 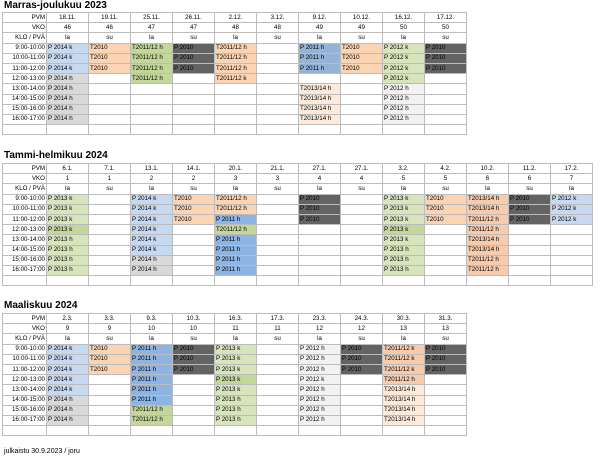 I want to click on time-slot-label: 12:00-13:00, so click(x=24, y=230).